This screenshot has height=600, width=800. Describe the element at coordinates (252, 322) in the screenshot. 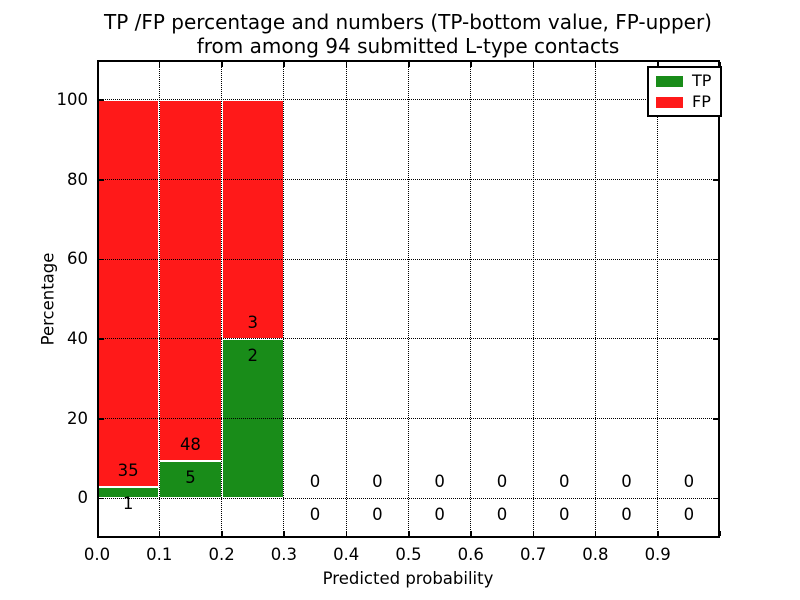

I see `fp-count-label: 3` at that location.